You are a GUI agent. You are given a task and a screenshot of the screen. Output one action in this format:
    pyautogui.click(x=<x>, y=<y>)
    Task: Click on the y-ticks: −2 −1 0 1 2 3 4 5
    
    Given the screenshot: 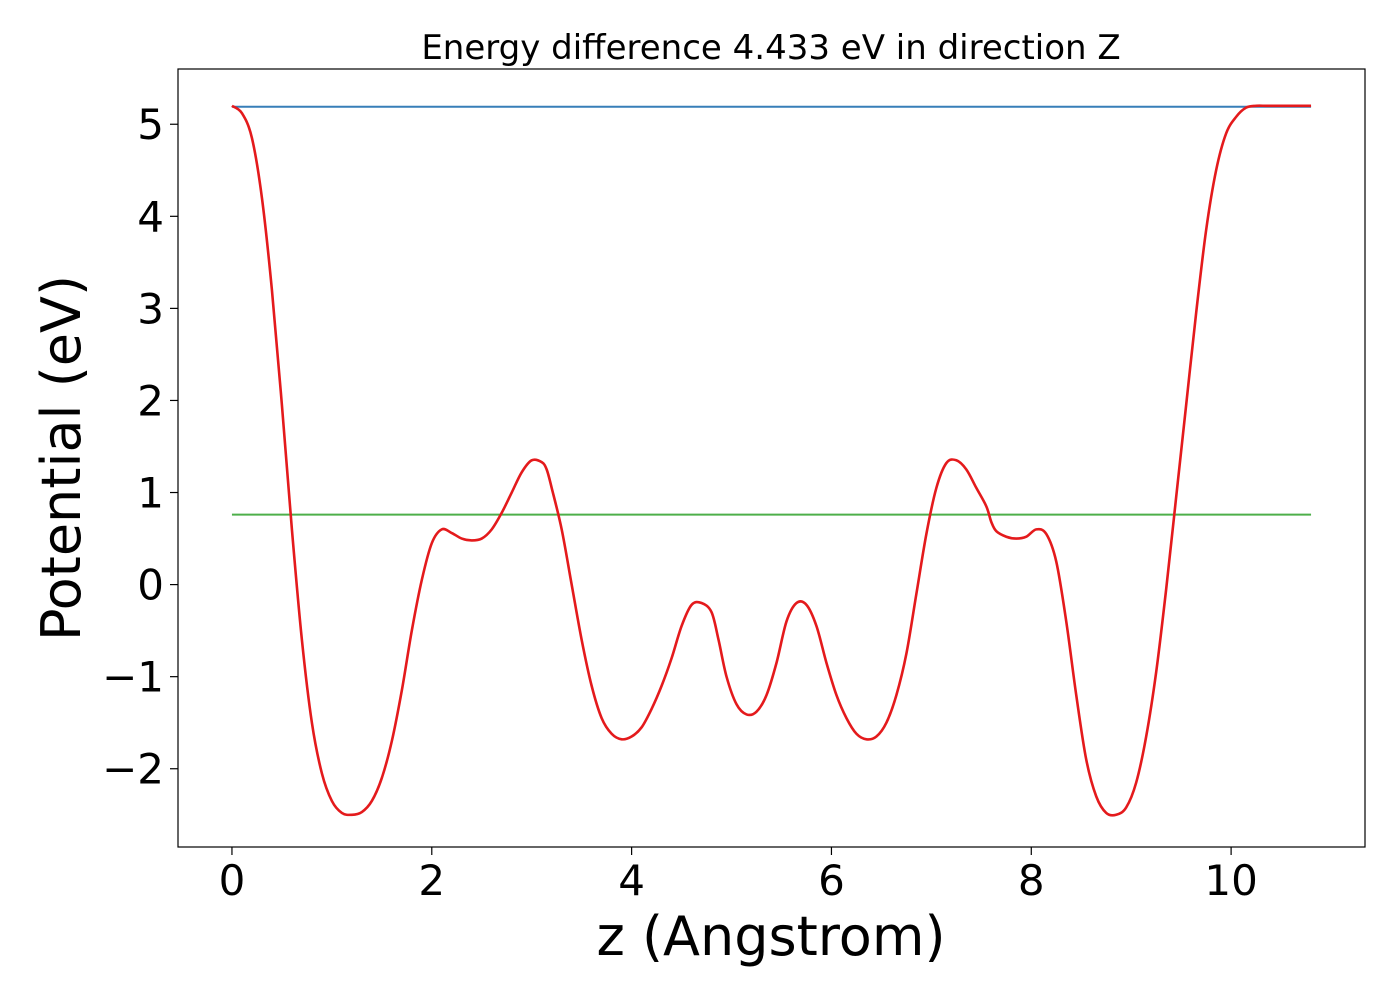 What is the action you would take?
    pyautogui.click(x=140, y=447)
    